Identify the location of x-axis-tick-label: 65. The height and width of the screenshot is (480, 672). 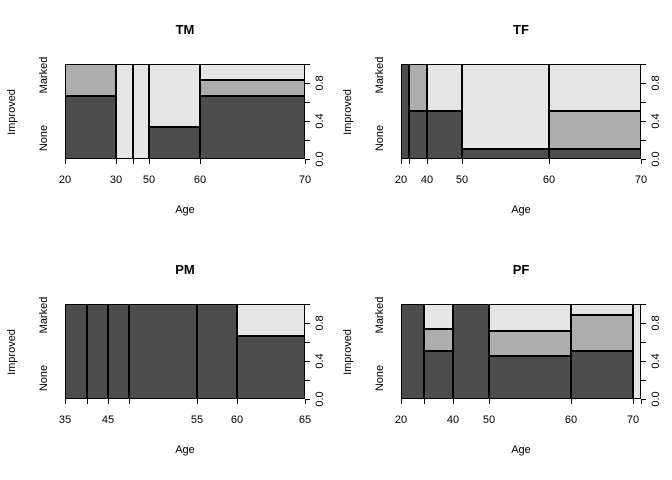
(305, 420).